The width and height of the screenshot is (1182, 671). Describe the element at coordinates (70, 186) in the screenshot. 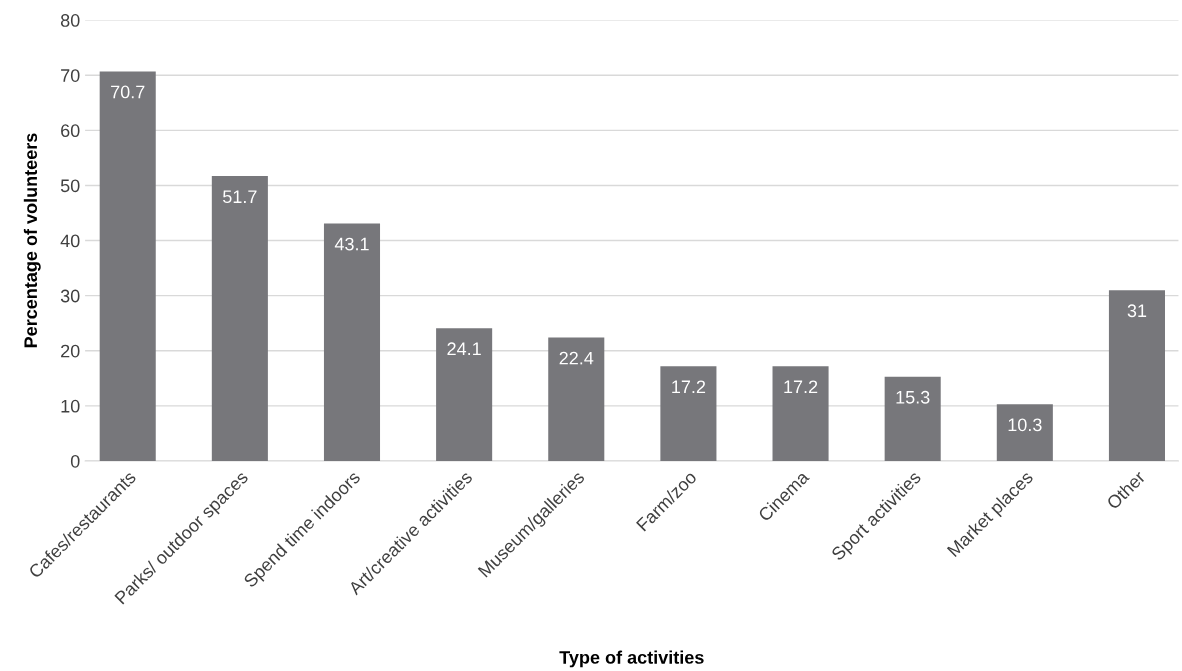

I see `y-tick-label: 50` at that location.